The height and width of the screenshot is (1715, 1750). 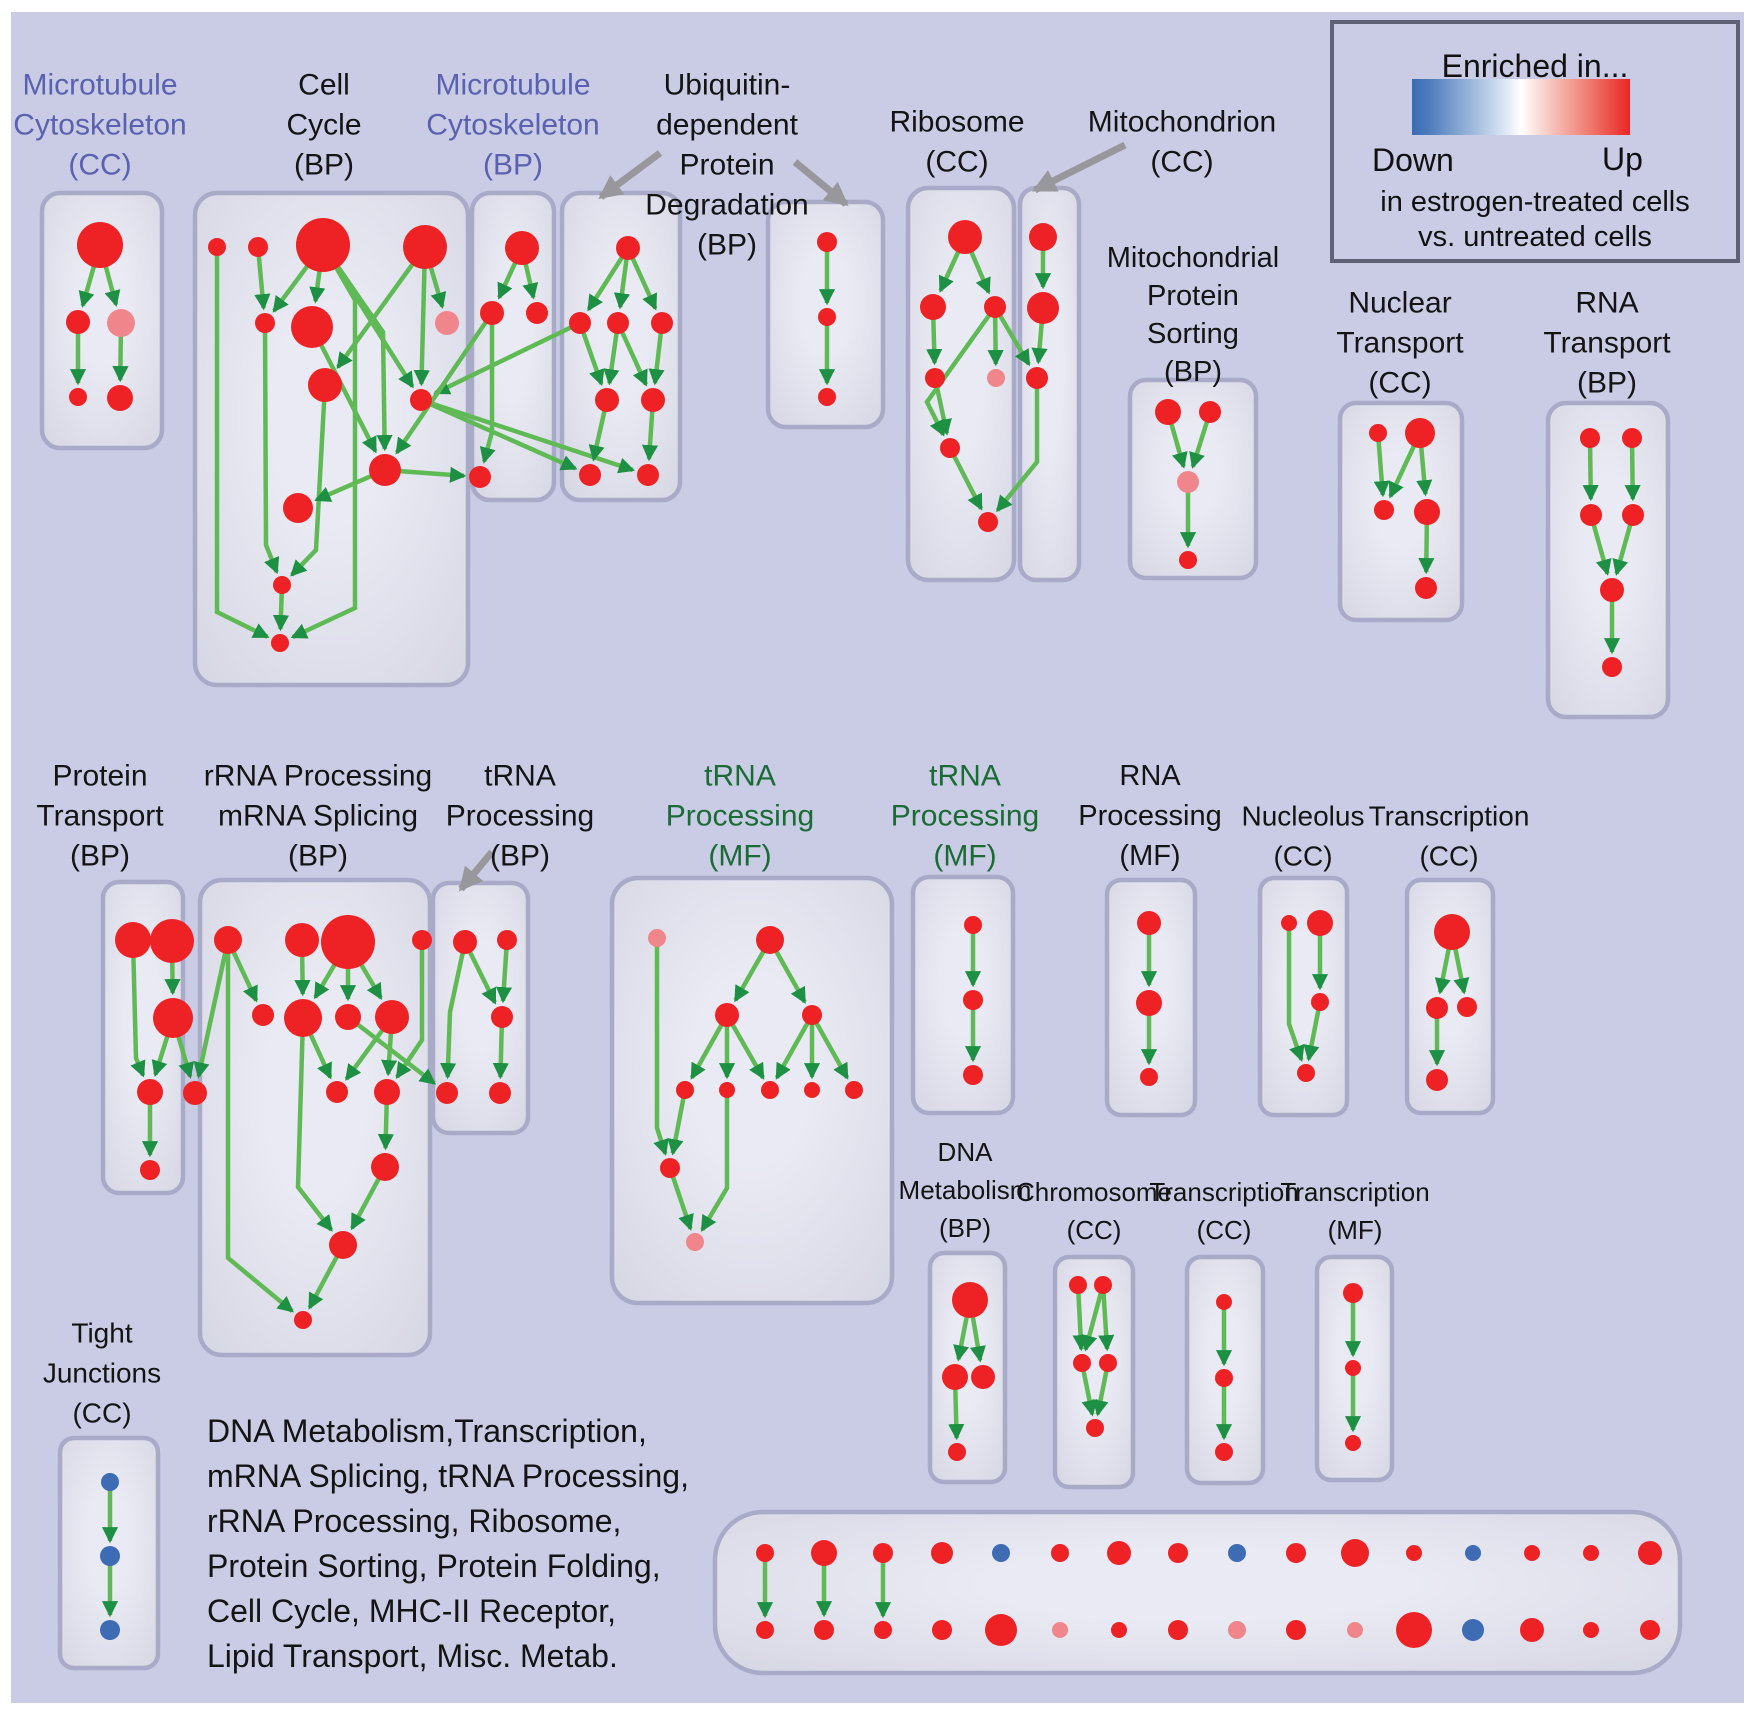 I want to click on go-term-node-tb_m, so click(x=502, y=1017).